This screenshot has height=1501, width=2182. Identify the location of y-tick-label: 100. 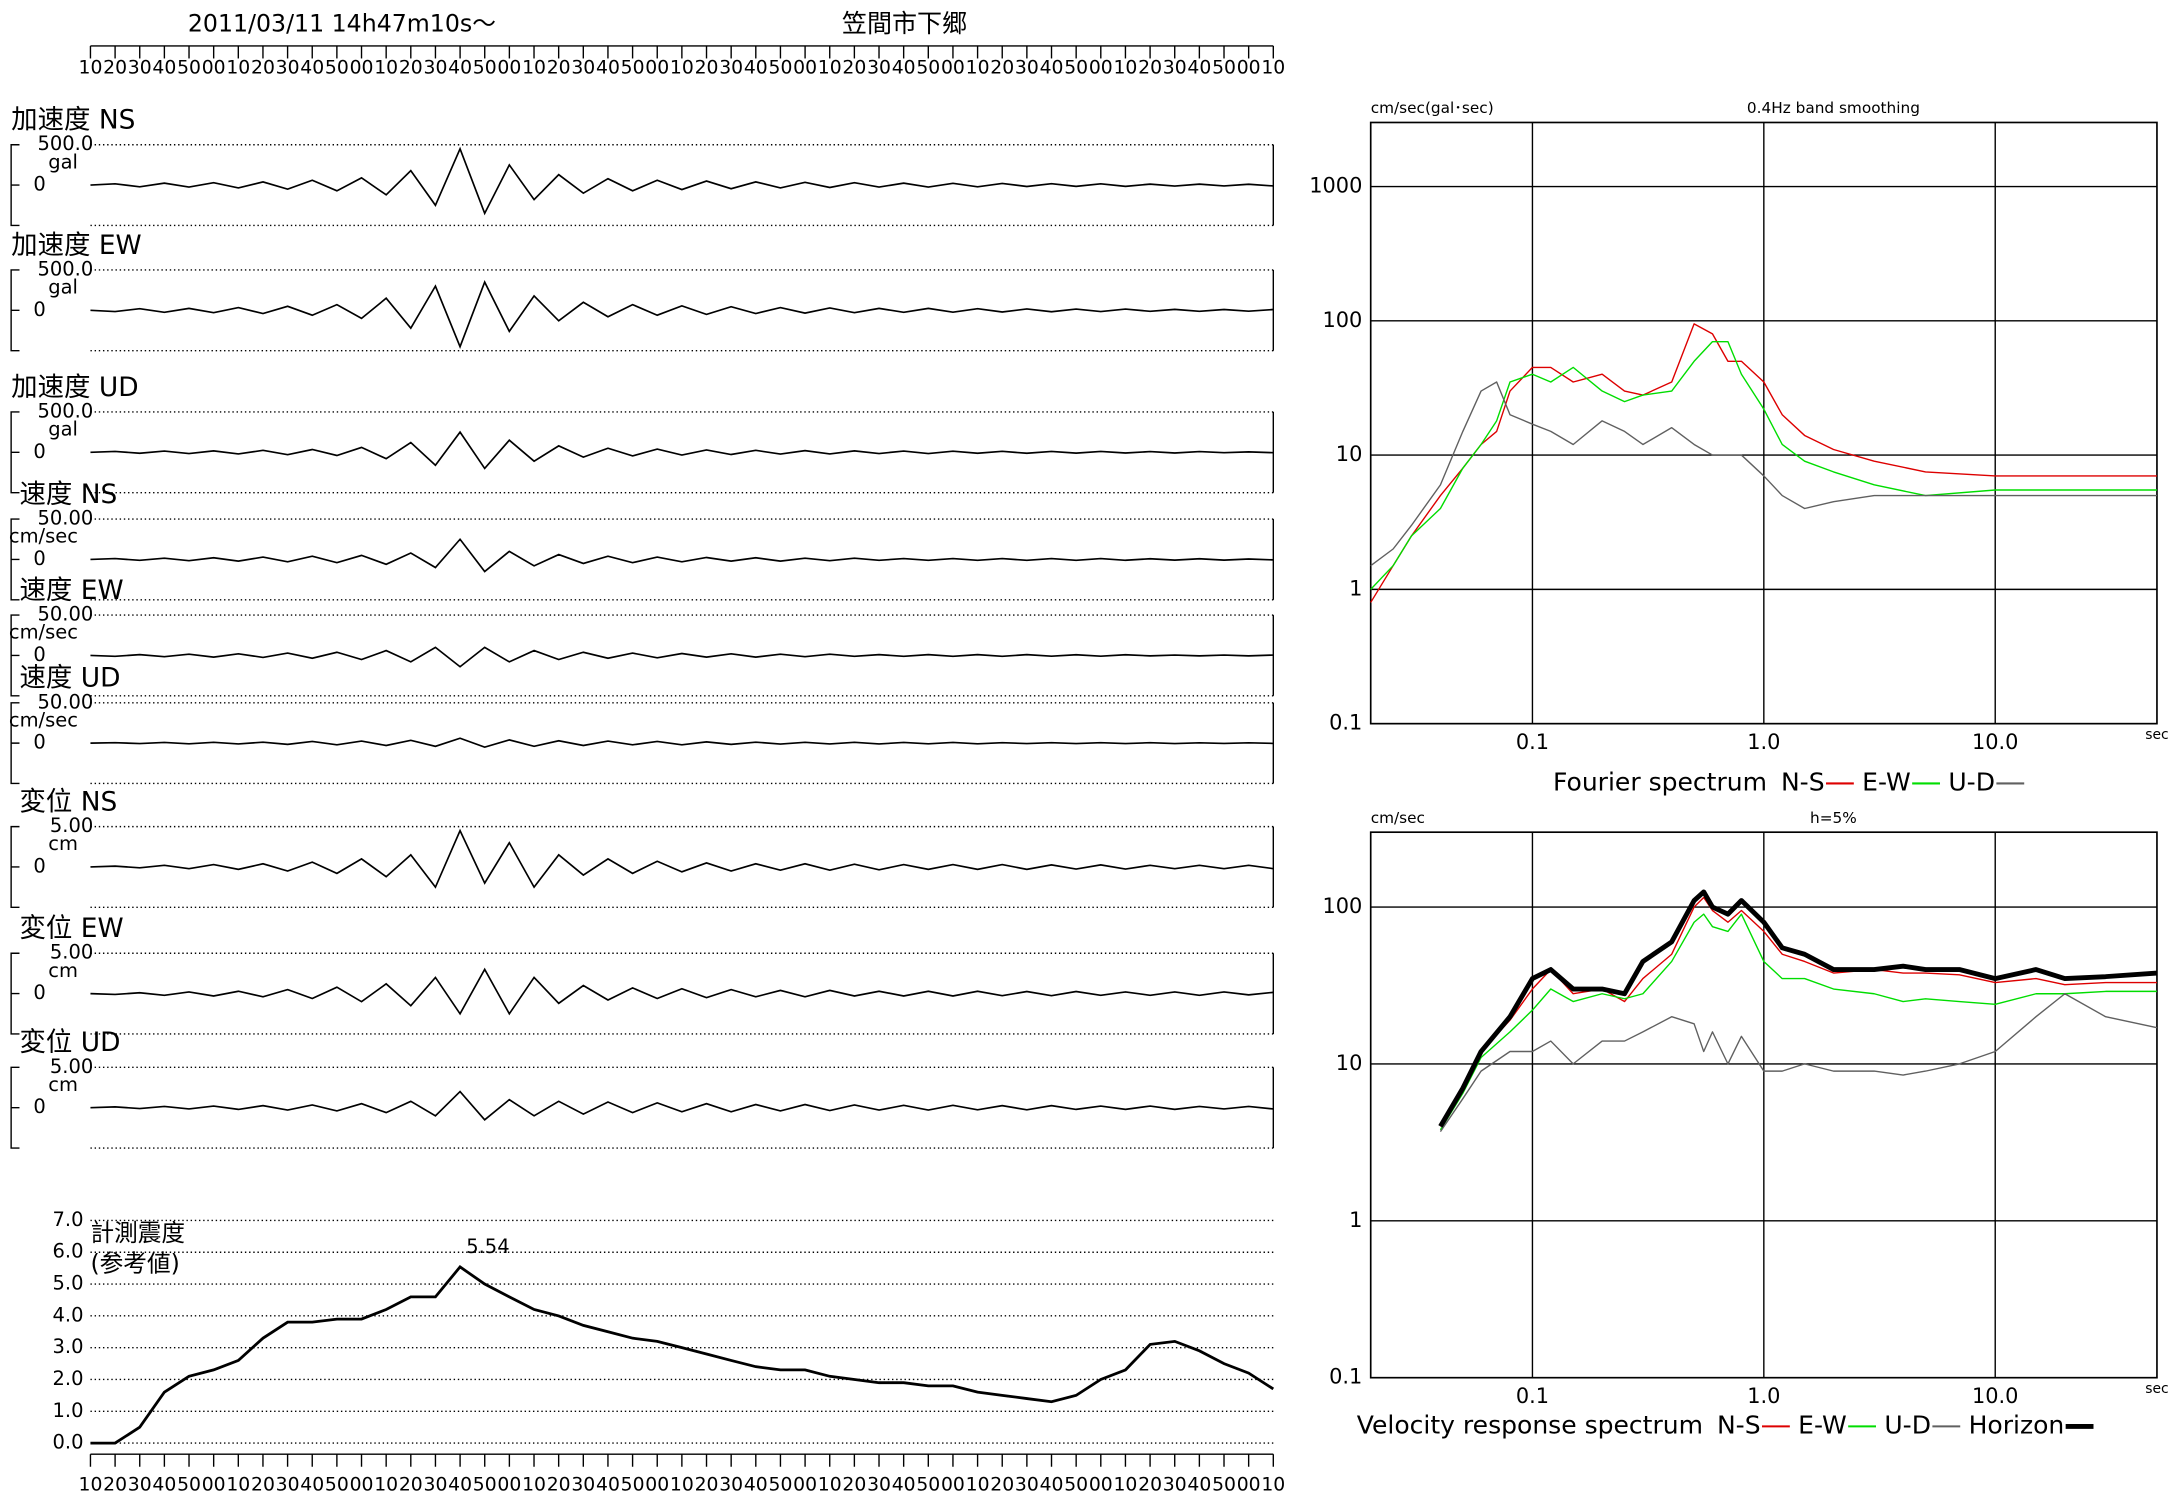
(1343, 906).